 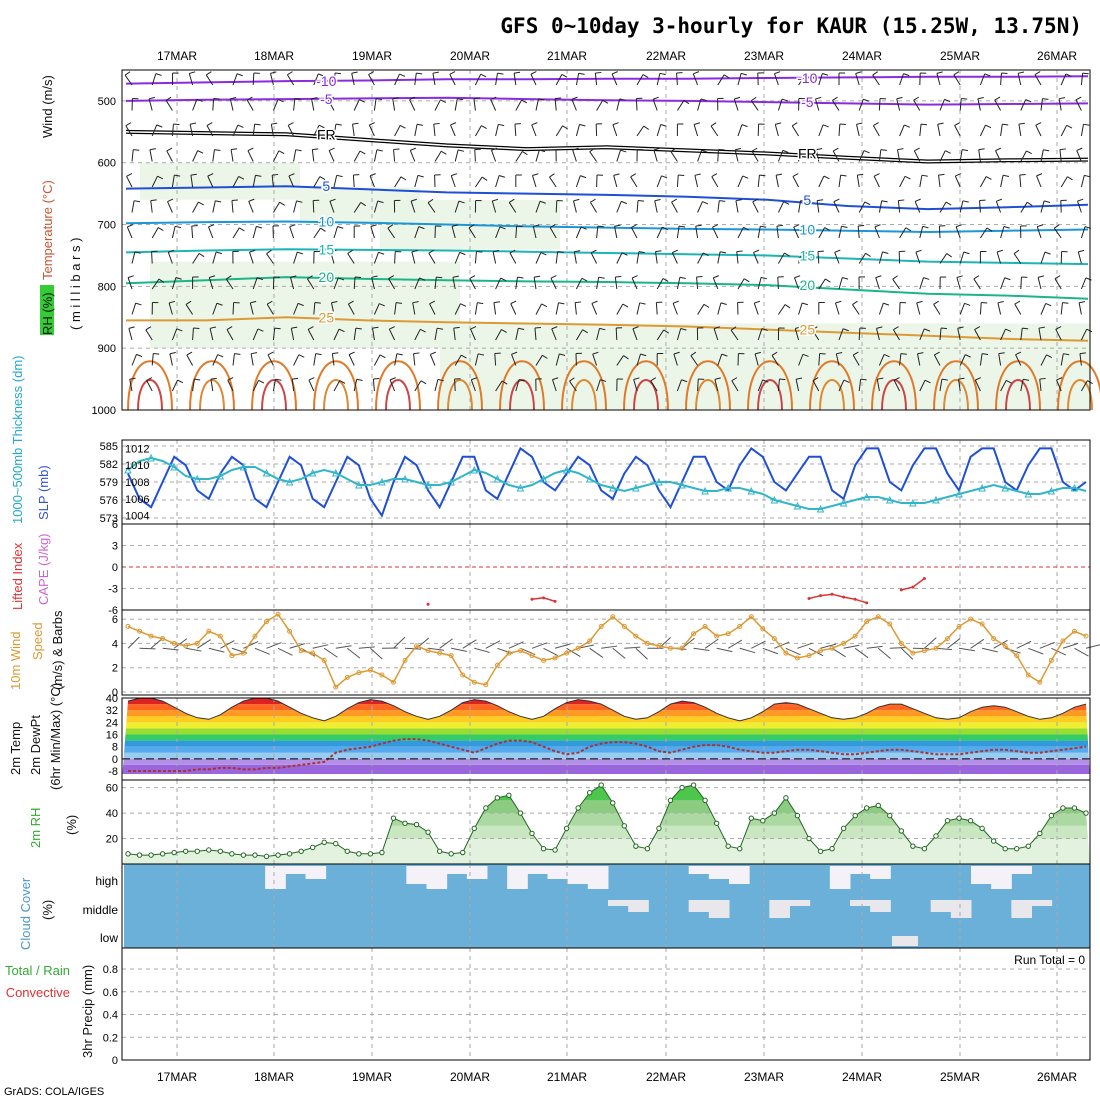 I want to click on temperature-contour, so click(x=607, y=101).